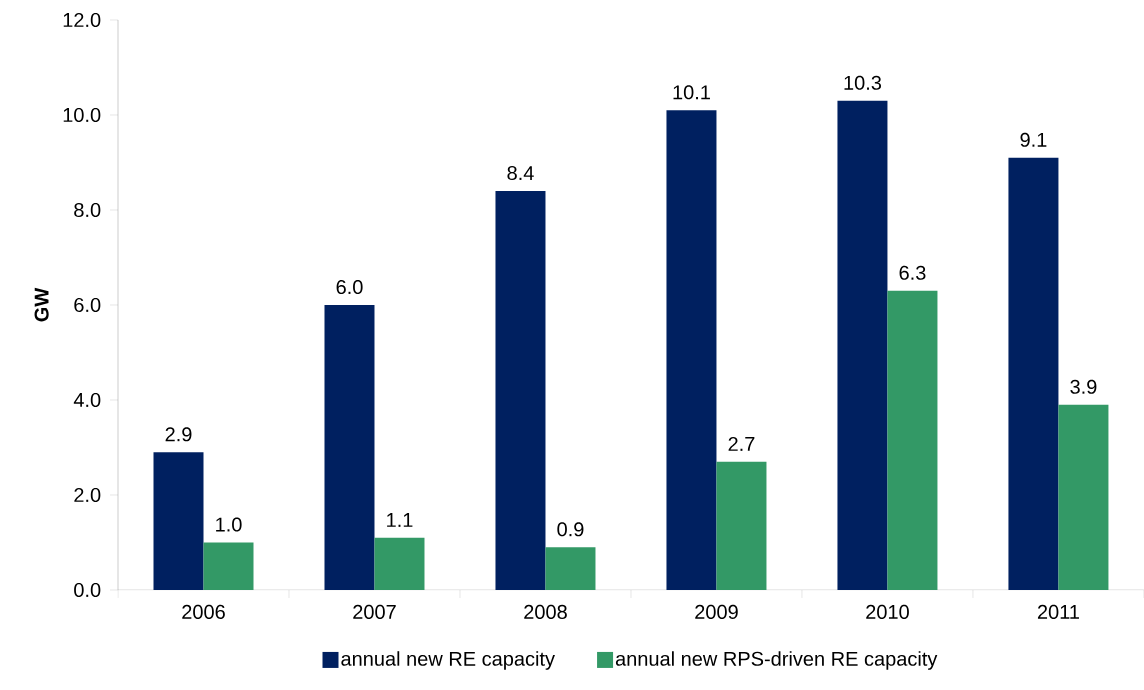  What do you see at coordinates (741, 443) in the screenshot?
I see `data-label: 2.7` at bounding box center [741, 443].